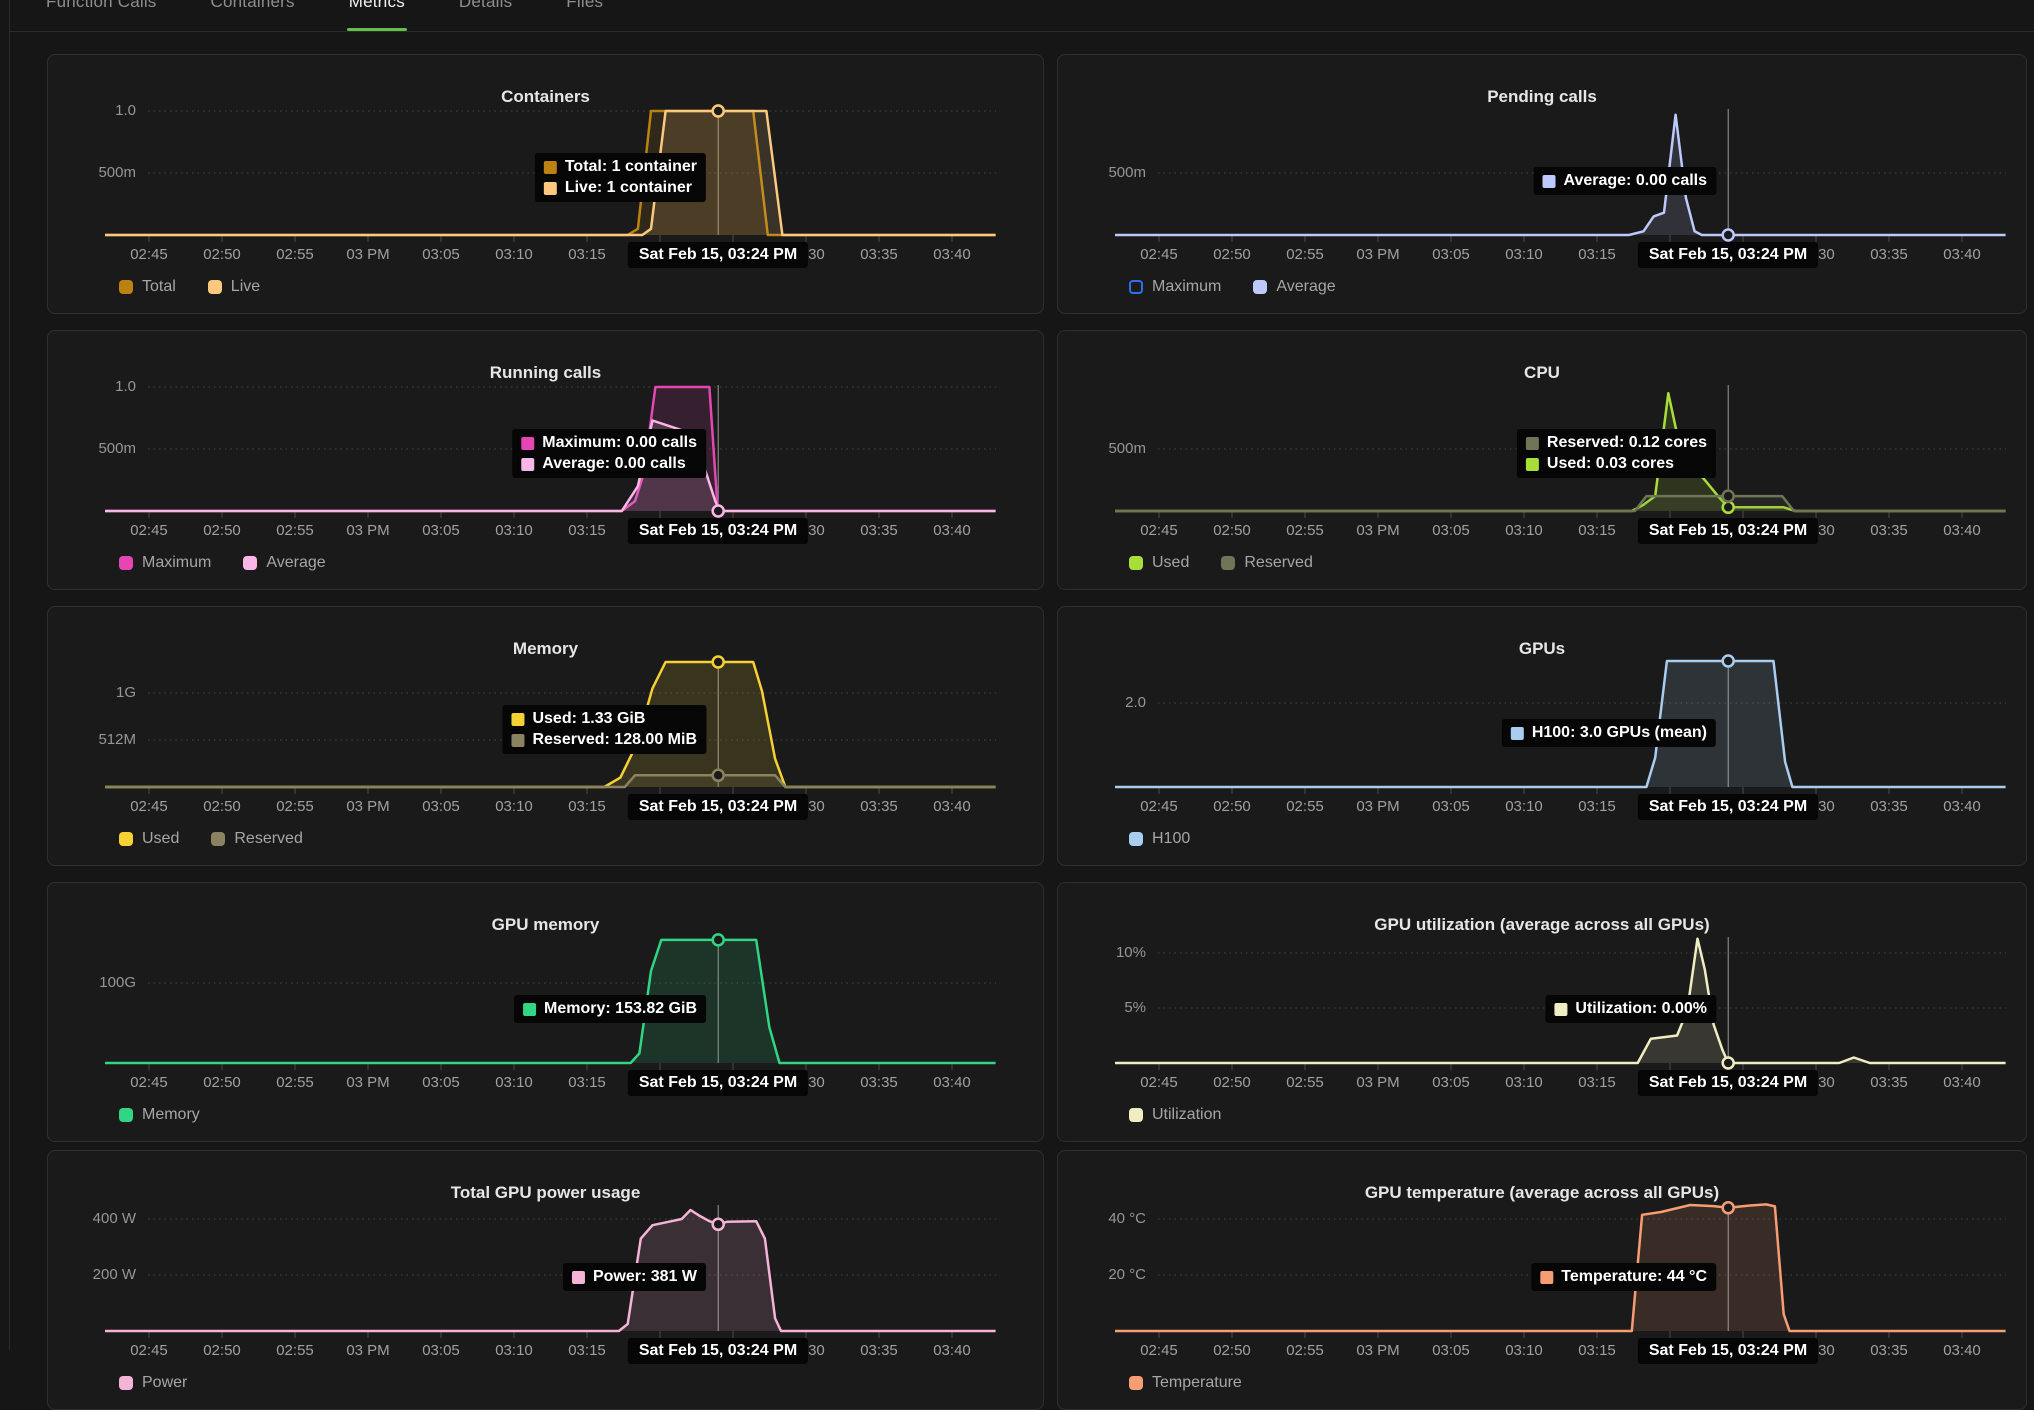 This screenshot has width=2034, height=1410. Describe the element at coordinates (585, 5) in the screenshot. I see `tab-label: Files` at that location.